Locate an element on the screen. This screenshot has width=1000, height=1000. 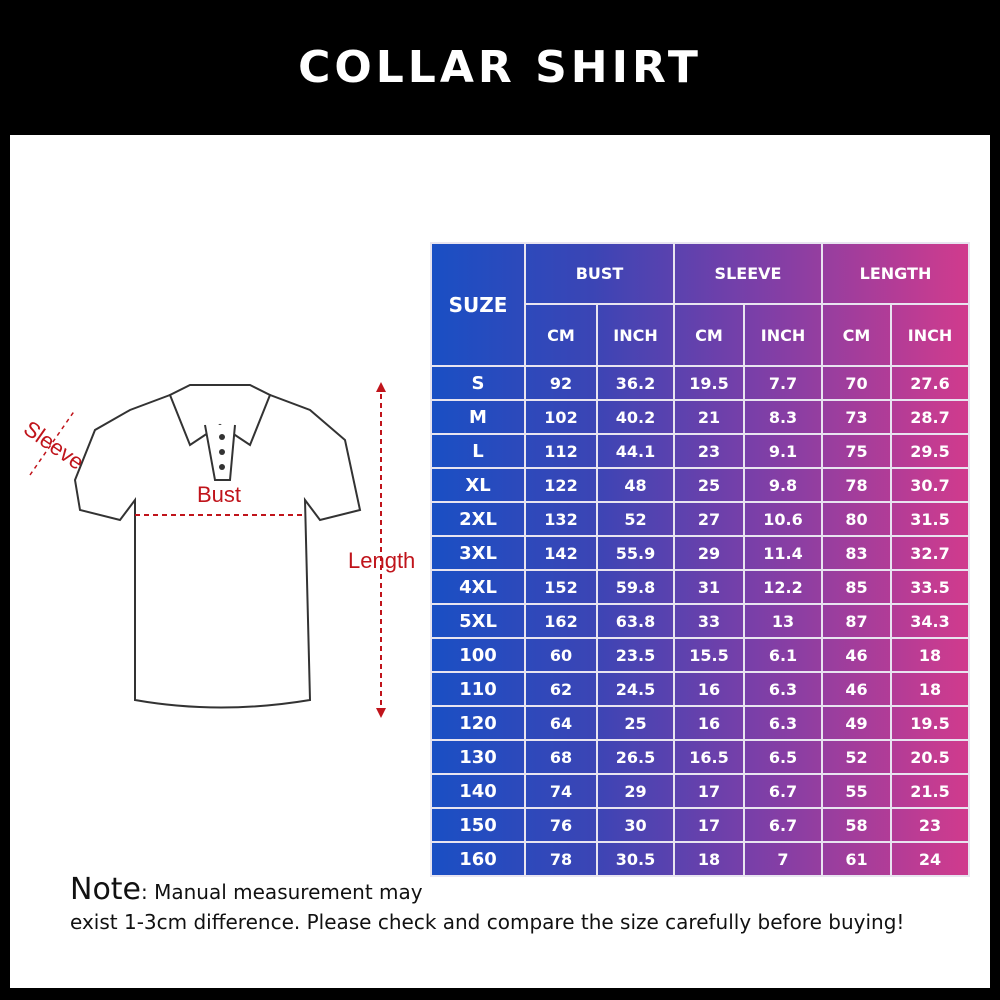
value-cell: 85 is located at coordinates (856, 587).